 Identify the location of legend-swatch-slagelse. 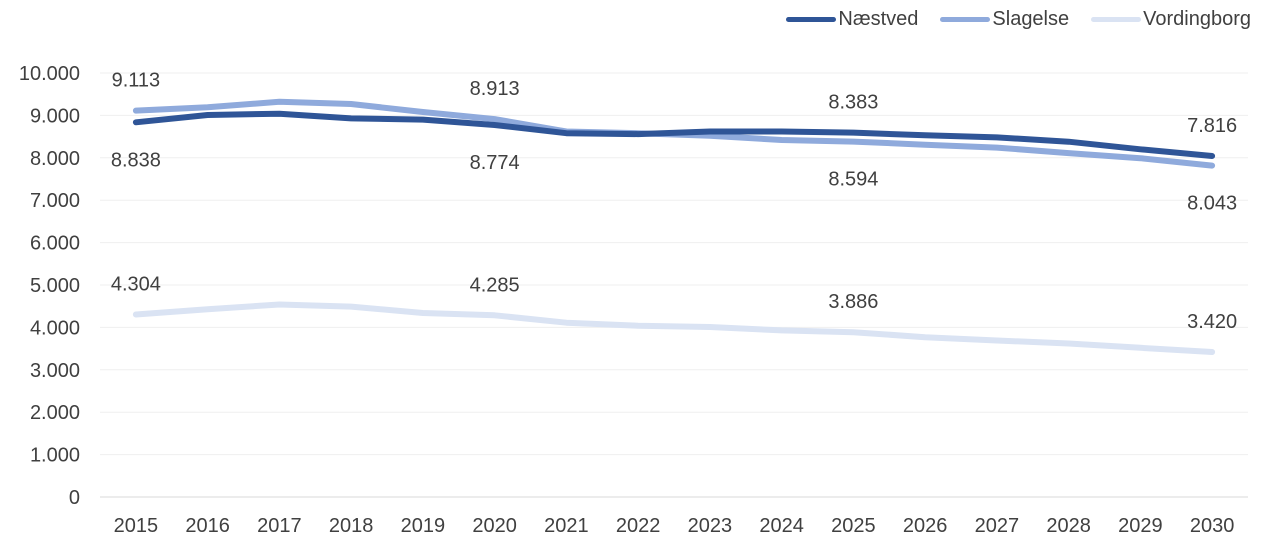
(965, 19).